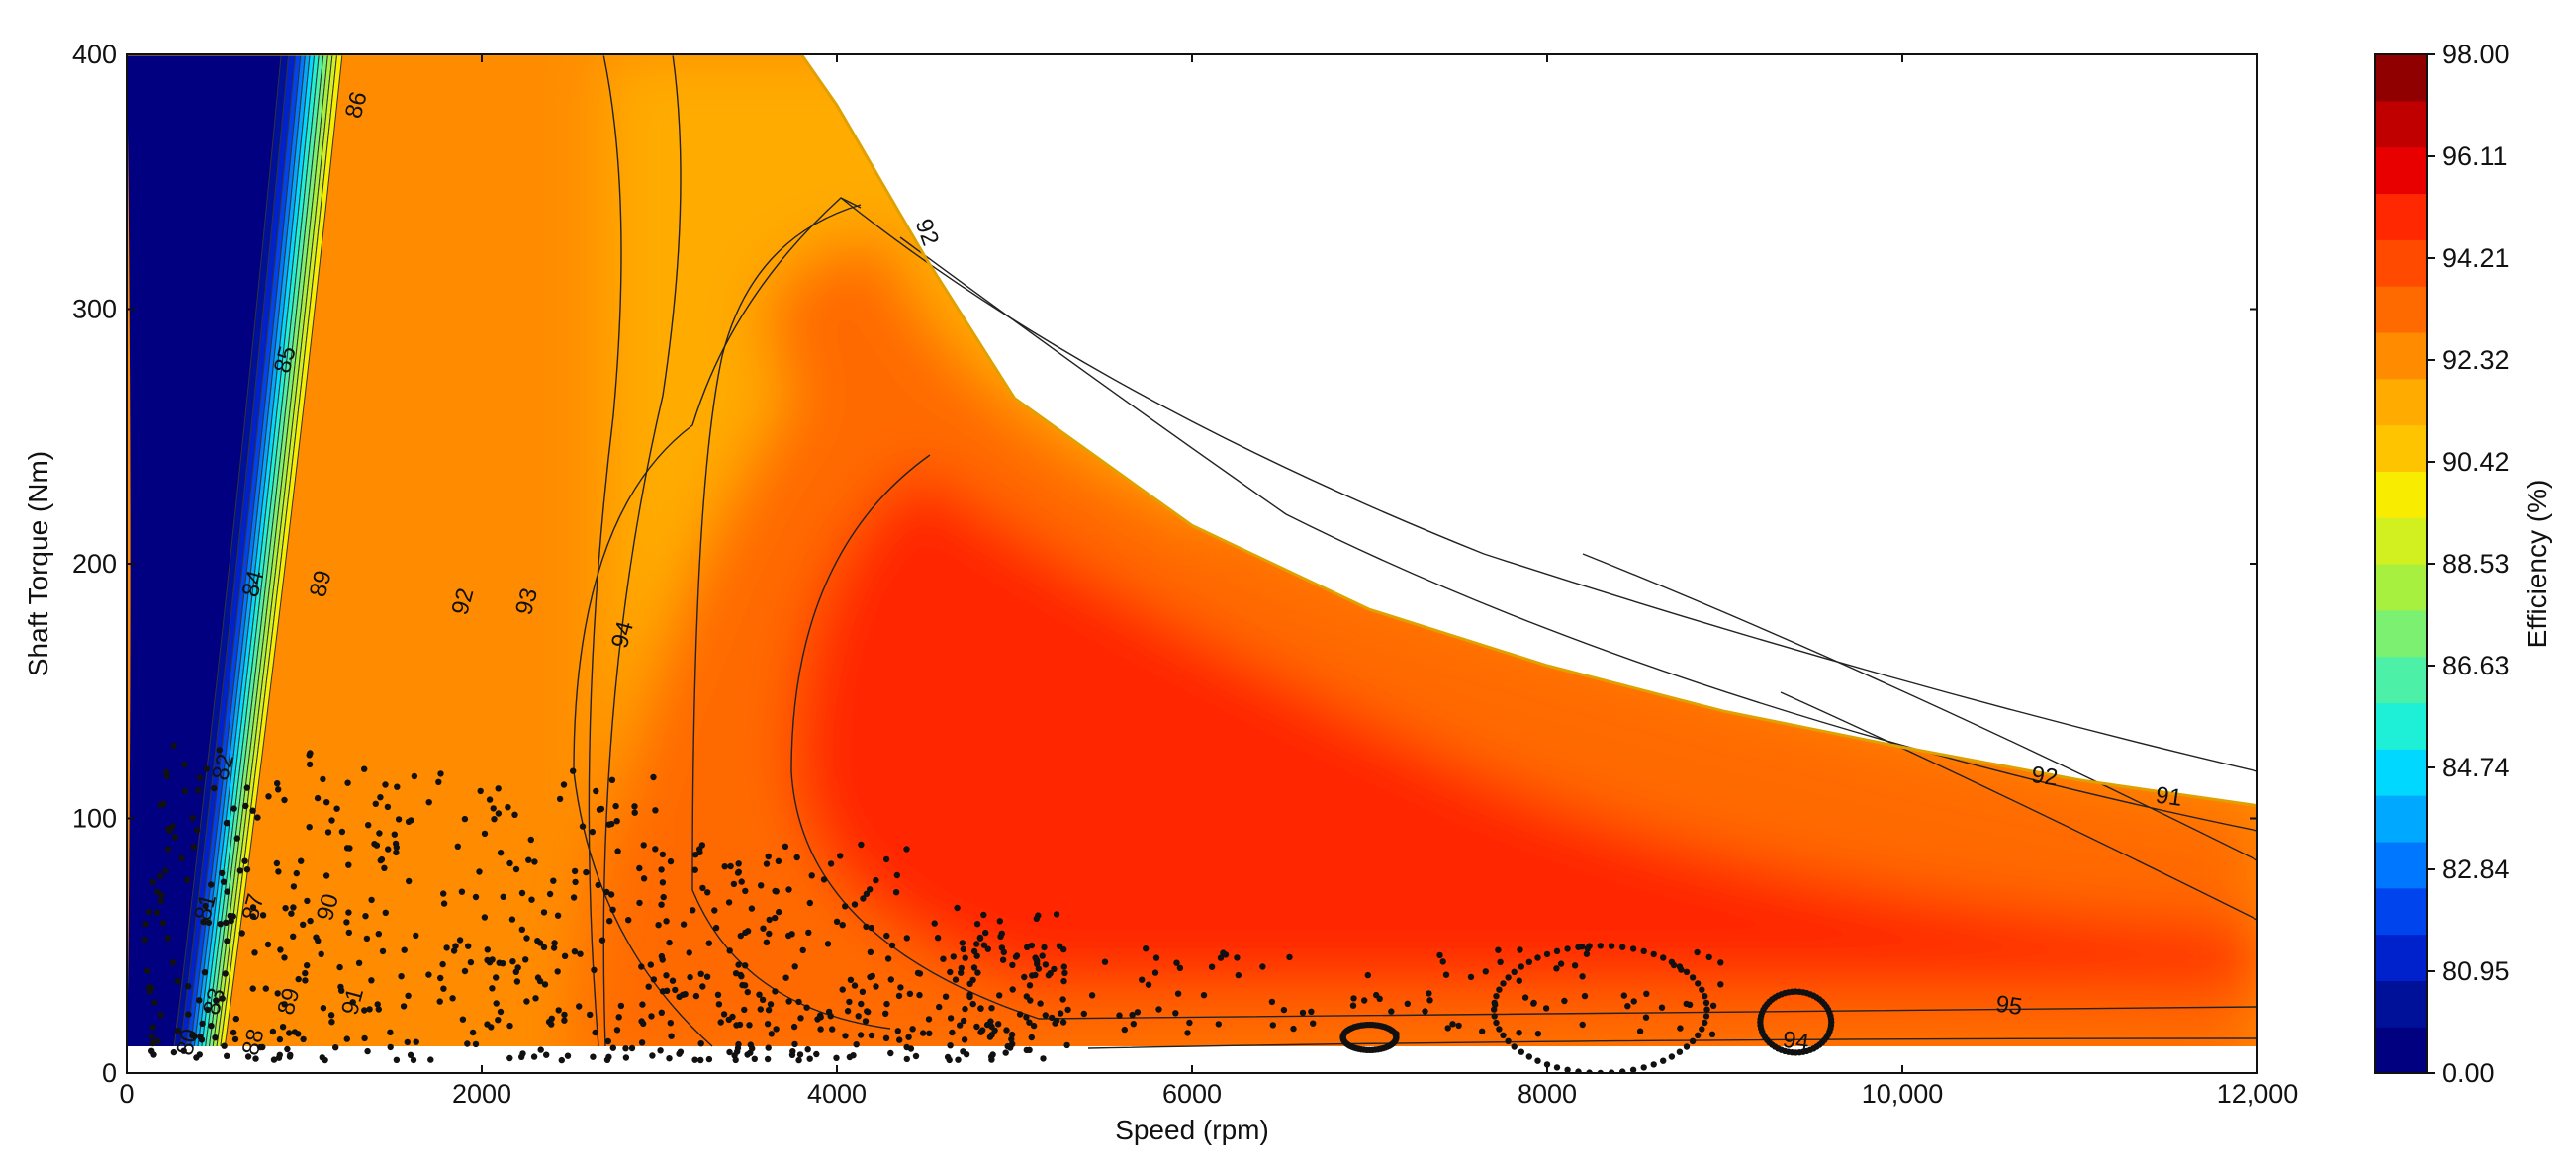 The image size is (2576, 1169). I want to click on colorbar-tick-label: 96.11, so click(2475, 156).